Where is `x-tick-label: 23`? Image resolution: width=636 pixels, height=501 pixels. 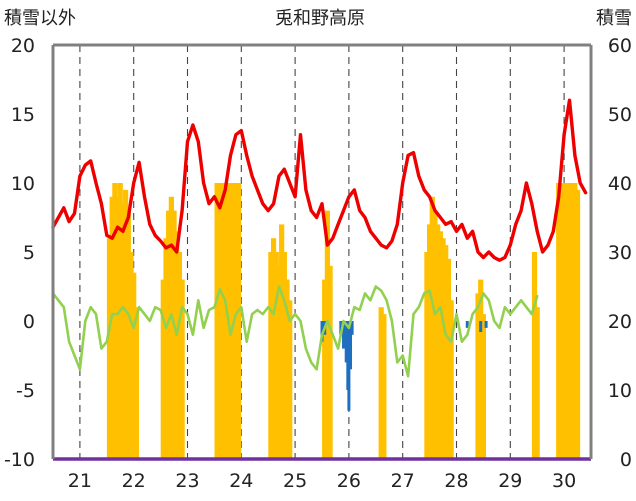 x-tick-label: 23 is located at coordinates (187, 481).